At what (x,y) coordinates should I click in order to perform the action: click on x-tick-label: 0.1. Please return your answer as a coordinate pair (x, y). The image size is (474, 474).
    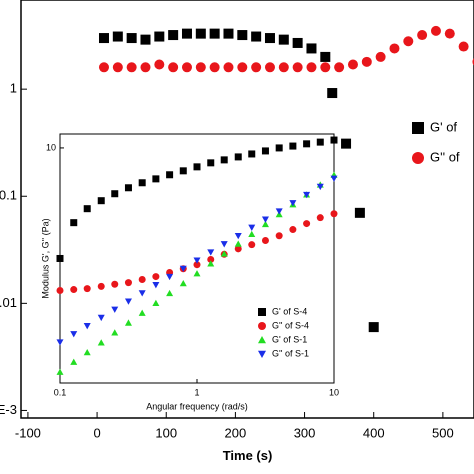
    Looking at the image, I should click on (60, 392).